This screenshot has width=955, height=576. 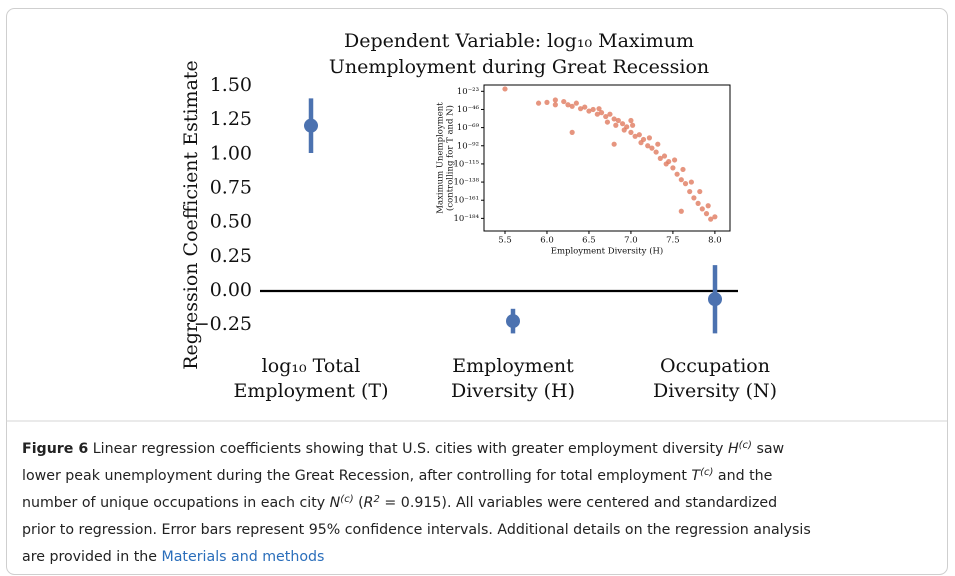 I want to click on caption-text: (, so click(x=358, y=503).